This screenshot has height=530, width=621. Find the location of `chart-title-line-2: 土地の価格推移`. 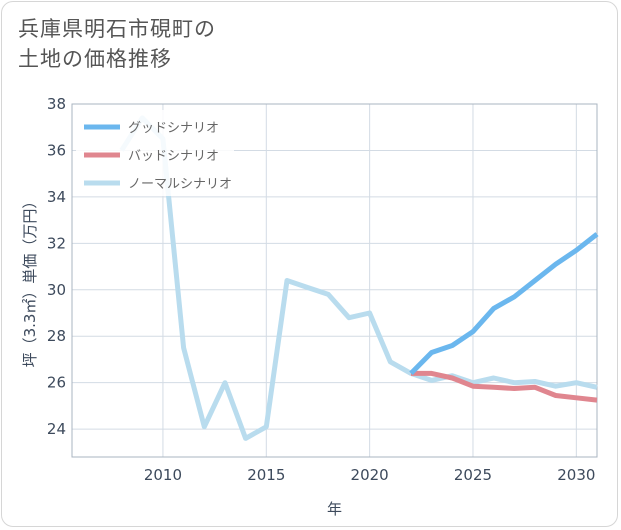

chart-title-line-2: 土地の価格推移 is located at coordinates (95, 59).